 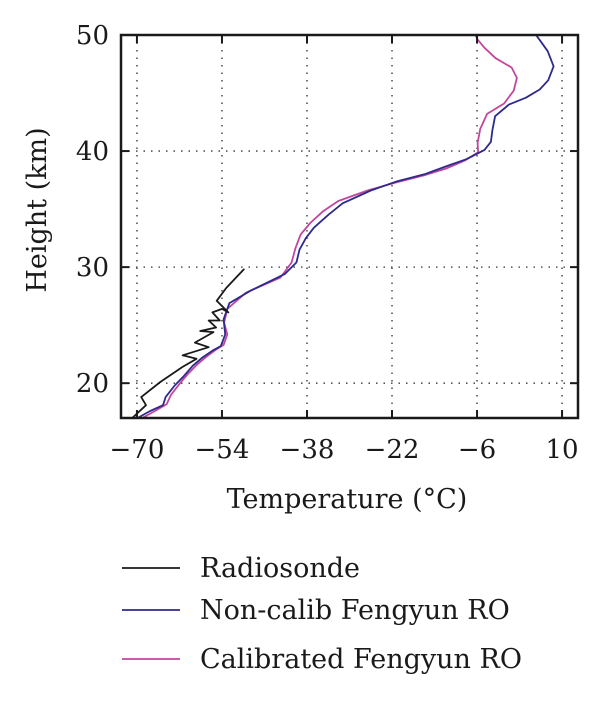 What do you see at coordinates (347, 499) in the screenshot?
I see `x-axis-title: Temperature (°C)` at bounding box center [347, 499].